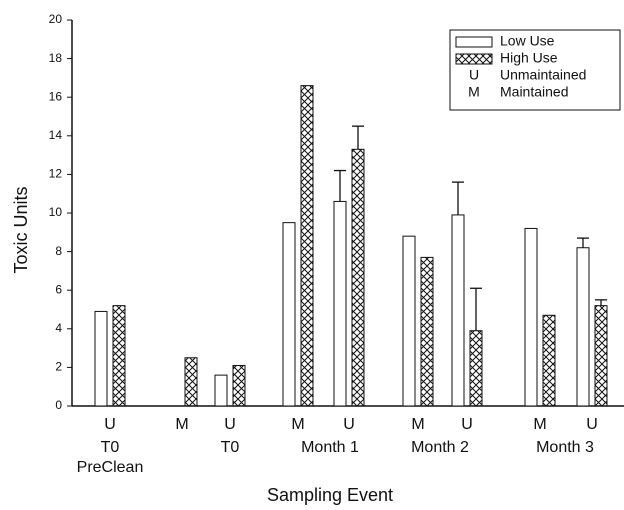 Image resolution: width=624 pixels, height=510 pixels. I want to click on y-tick-label: 20, so click(56, 19).